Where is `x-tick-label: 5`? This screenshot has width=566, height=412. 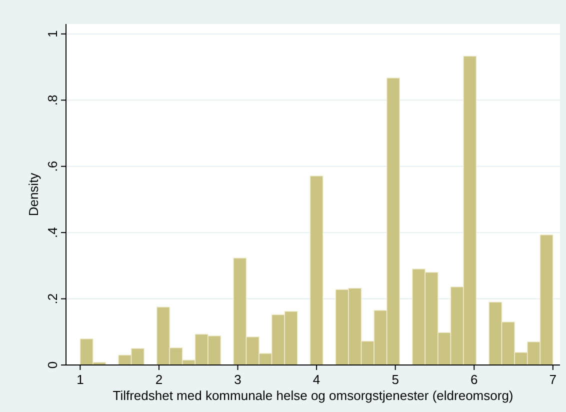
x-tick-label: 5 is located at coordinates (395, 379).